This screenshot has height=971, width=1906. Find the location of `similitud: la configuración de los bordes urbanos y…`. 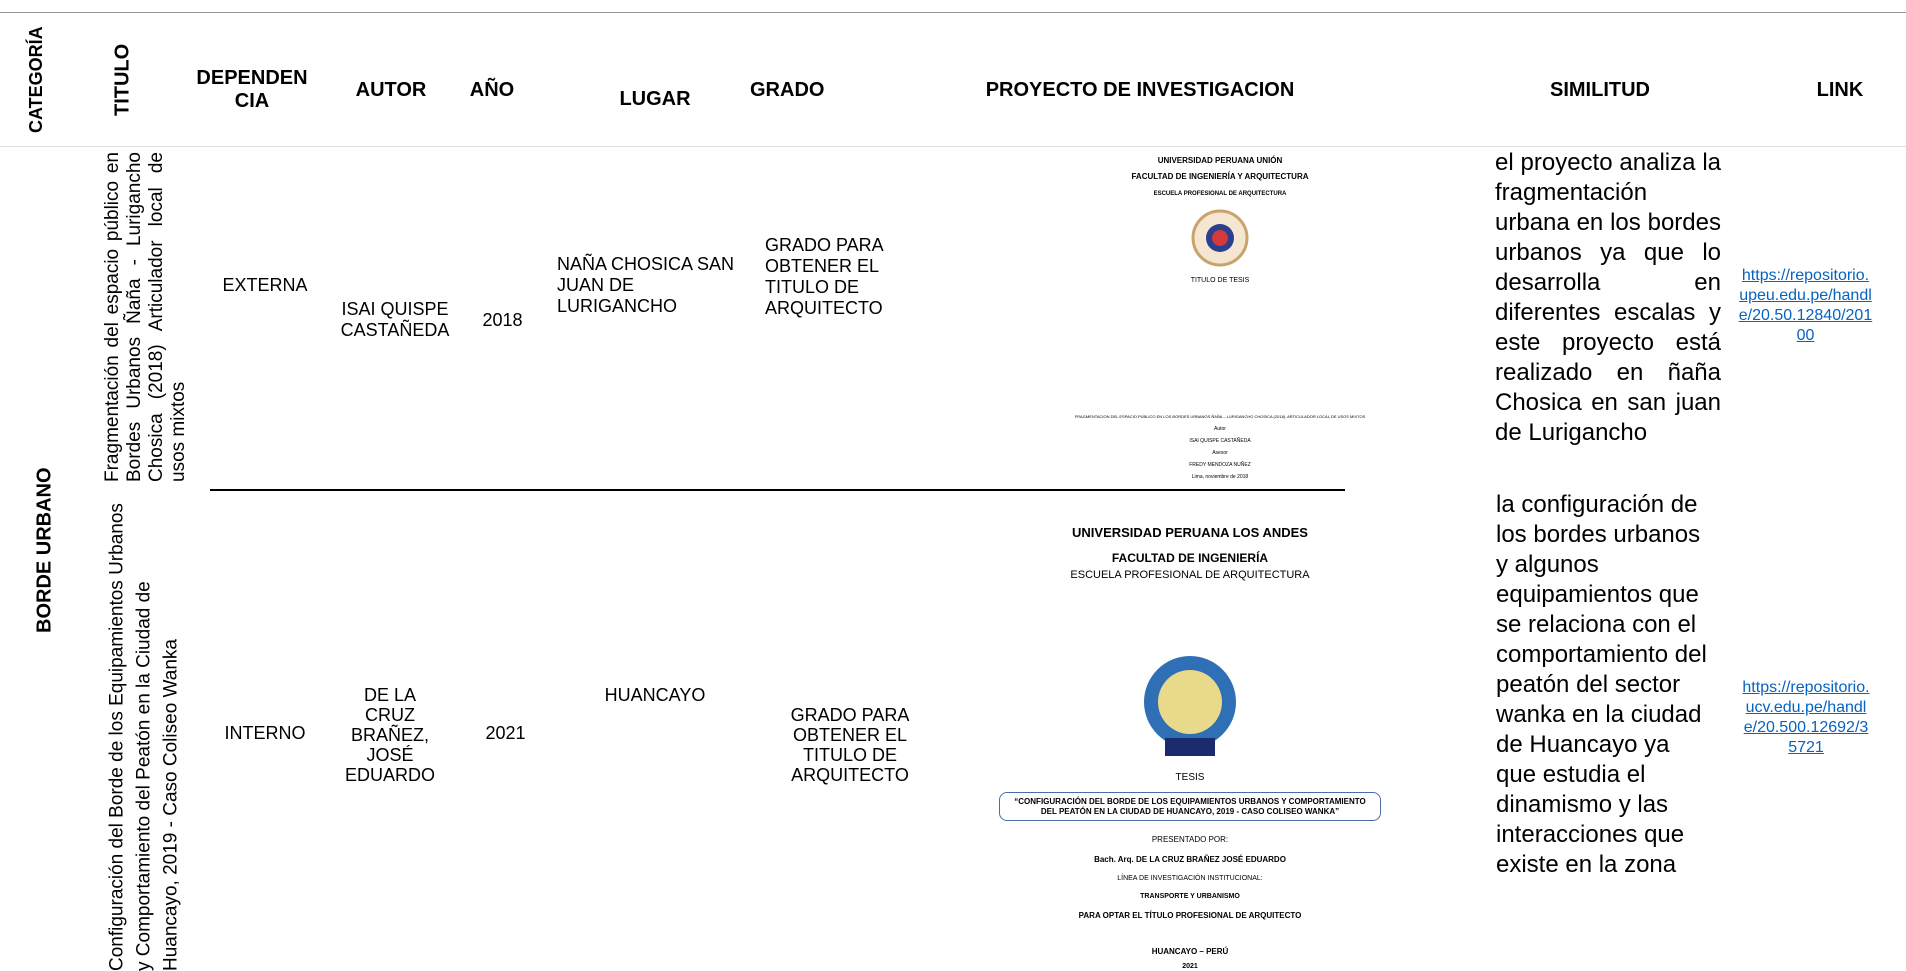

similitud: la configuración de los bordes urbanos y… is located at coordinates (1601, 684).